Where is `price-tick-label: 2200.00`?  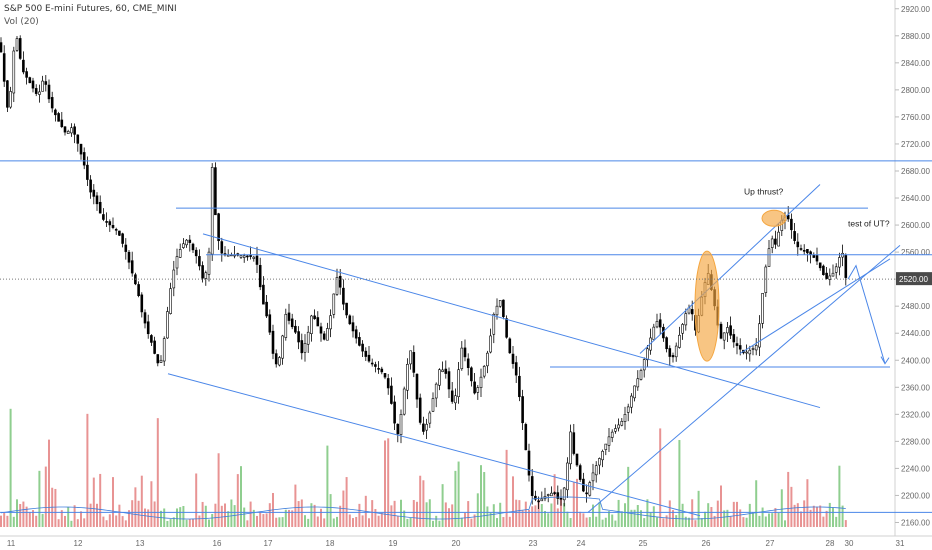
price-tick-label: 2200.00 is located at coordinates (915, 495).